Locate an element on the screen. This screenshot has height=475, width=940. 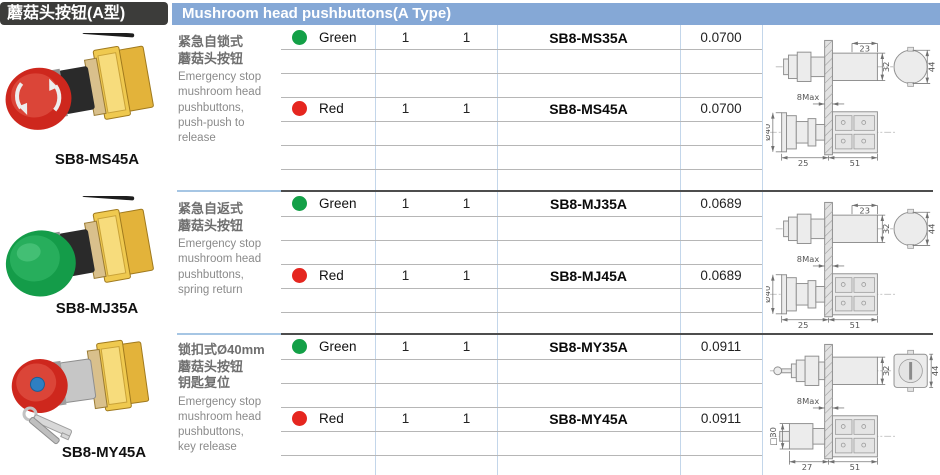
description-cn-line: 锁扣式Ø40mm is located at coordinates (221, 349).